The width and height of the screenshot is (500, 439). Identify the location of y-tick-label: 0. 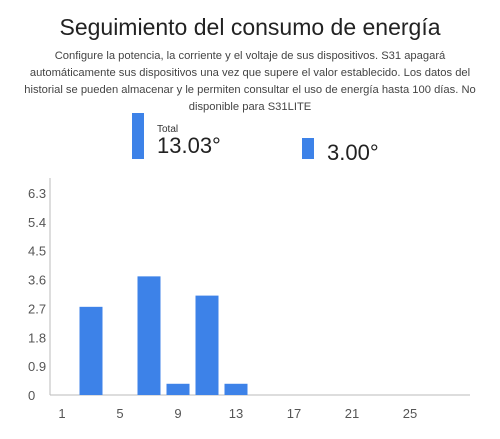
(31, 395).